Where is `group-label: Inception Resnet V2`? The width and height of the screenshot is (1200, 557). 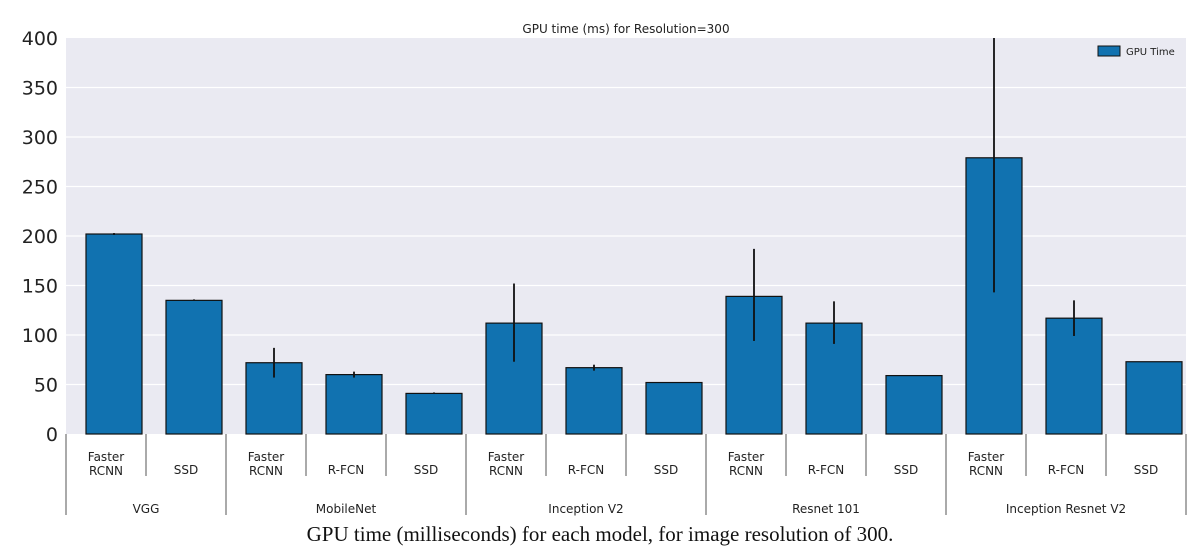
group-label: Inception Resnet V2 is located at coordinates (1066, 509).